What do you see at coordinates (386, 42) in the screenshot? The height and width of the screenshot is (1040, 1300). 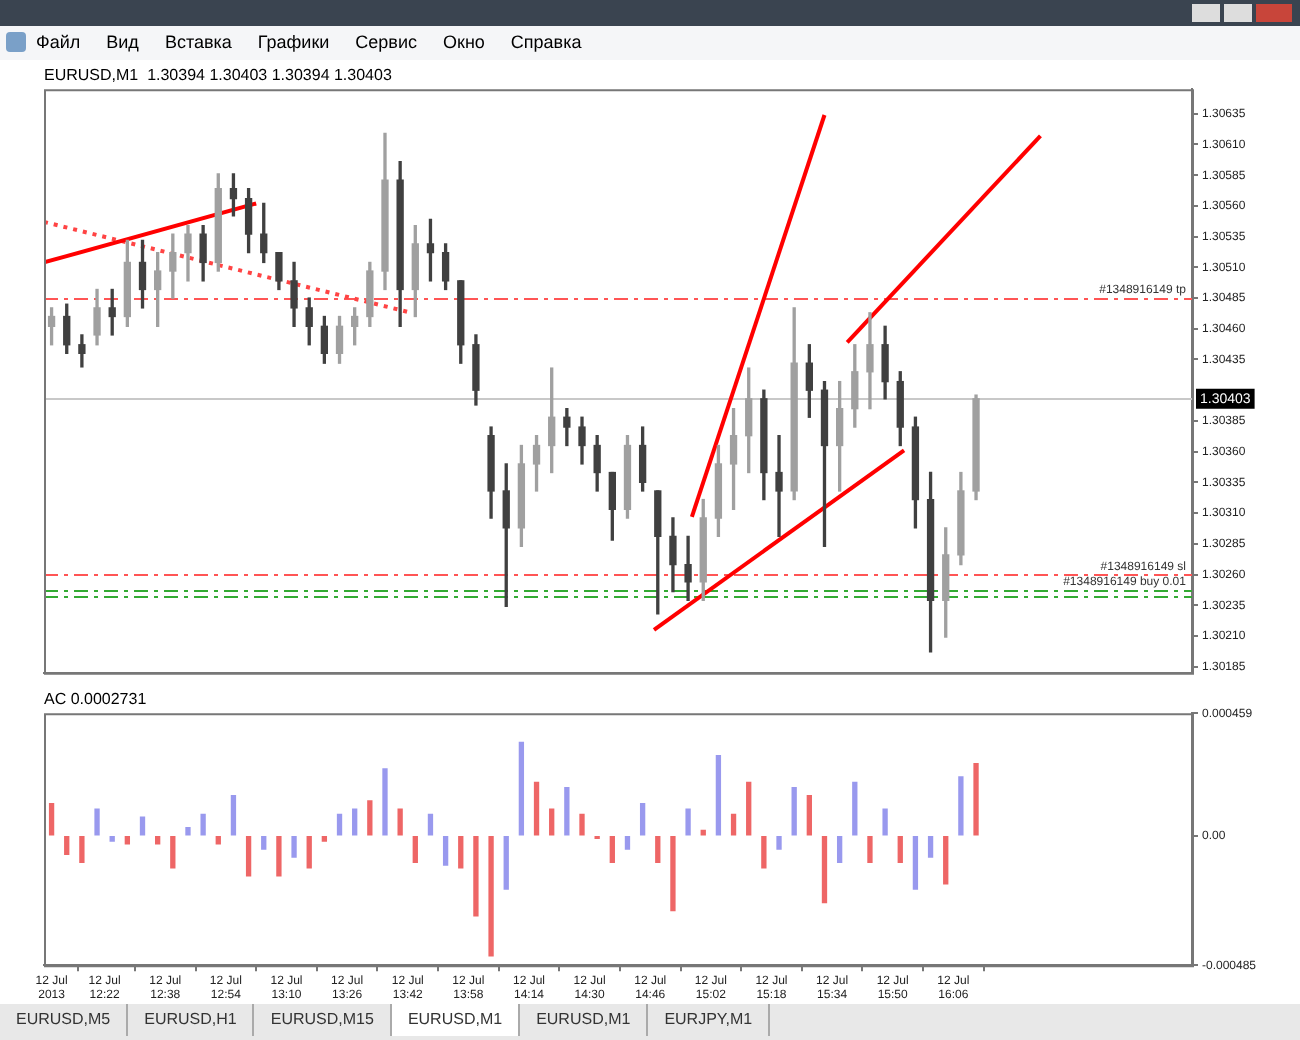 I see `text: Сервис` at bounding box center [386, 42].